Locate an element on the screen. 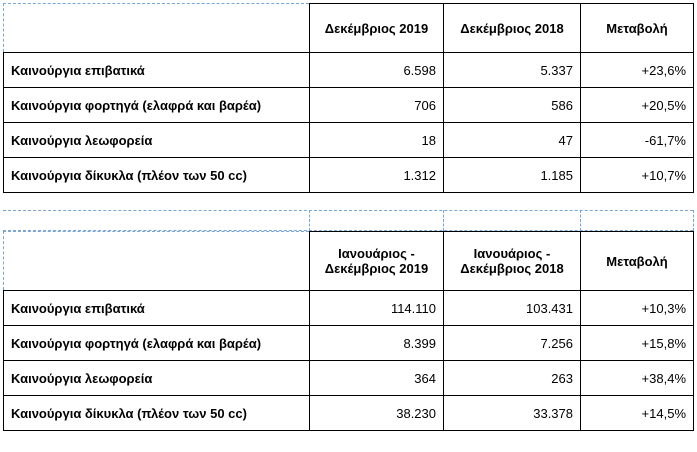 The width and height of the screenshot is (697, 452). value-cell: 33.378 is located at coordinates (512, 413).